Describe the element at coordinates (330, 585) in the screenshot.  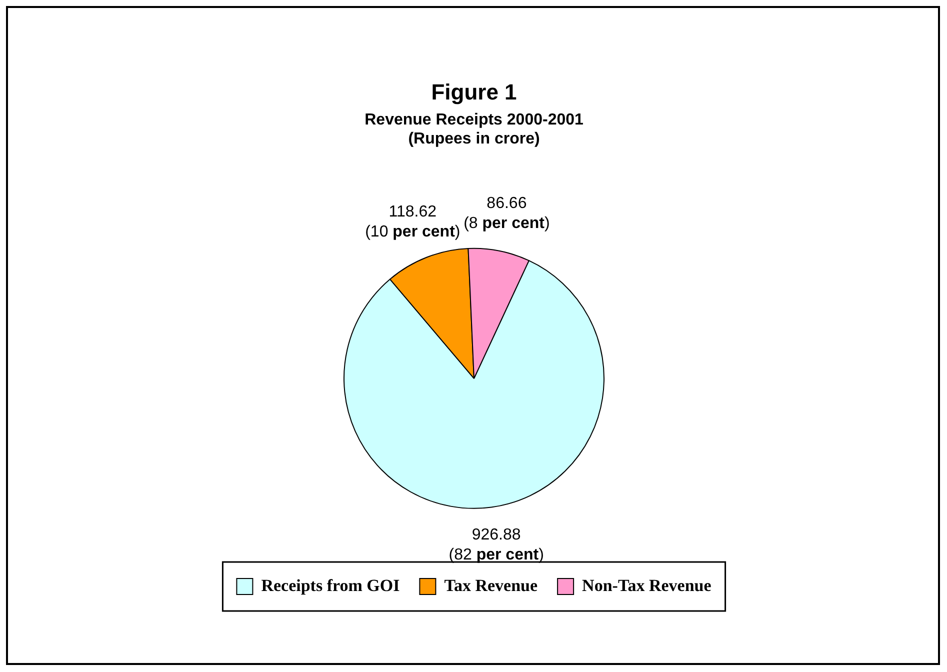
I see `legend-label: Receipts from GOI` at that location.